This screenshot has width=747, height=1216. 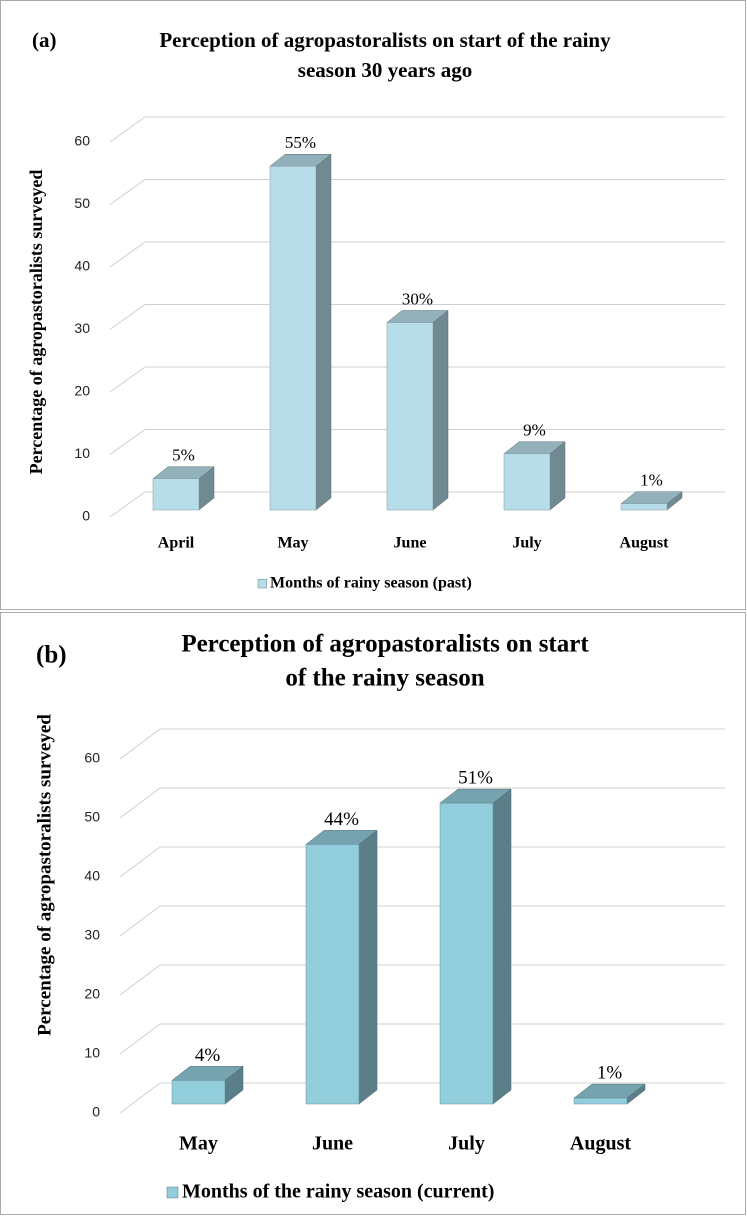 I want to click on value-label: 51%, so click(x=475, y=777).